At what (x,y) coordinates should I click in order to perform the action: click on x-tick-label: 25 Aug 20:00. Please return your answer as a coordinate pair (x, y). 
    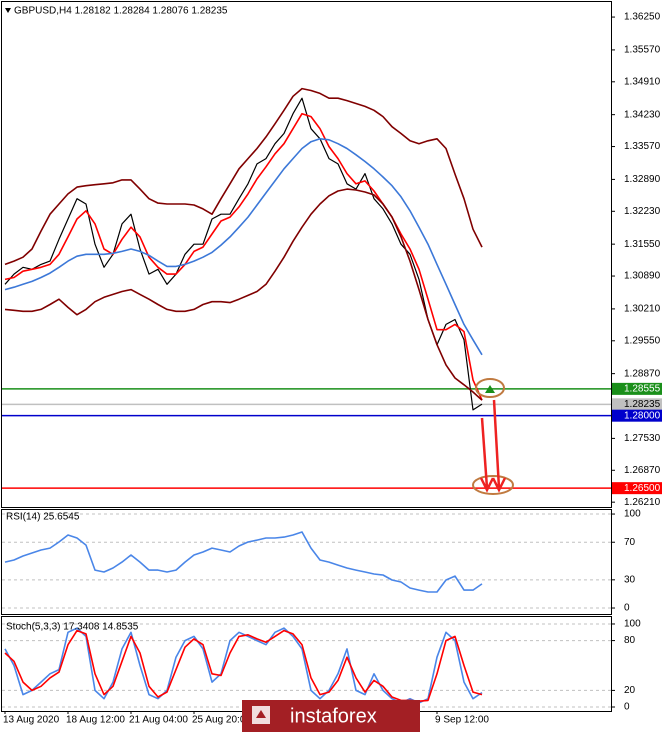
    Looking at the image, I should click on (221, 720).